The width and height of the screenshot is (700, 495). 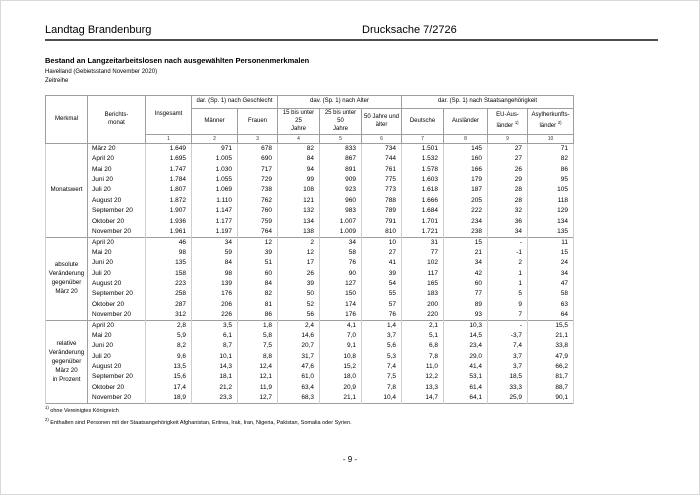 What do you see at coordinates (340, 121) in the screenshot?
I see `column-header-label: 25 bis unter 50 Jahre` at bounding box center [340, 121].